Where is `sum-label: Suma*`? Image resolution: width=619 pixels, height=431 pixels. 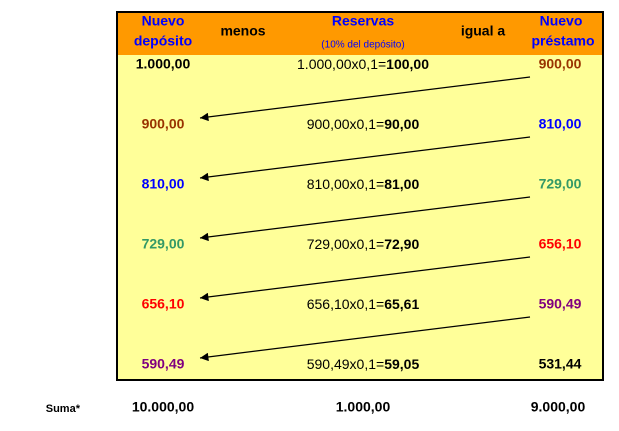
sum-label: Suma* is located at coordinates (63, 409).